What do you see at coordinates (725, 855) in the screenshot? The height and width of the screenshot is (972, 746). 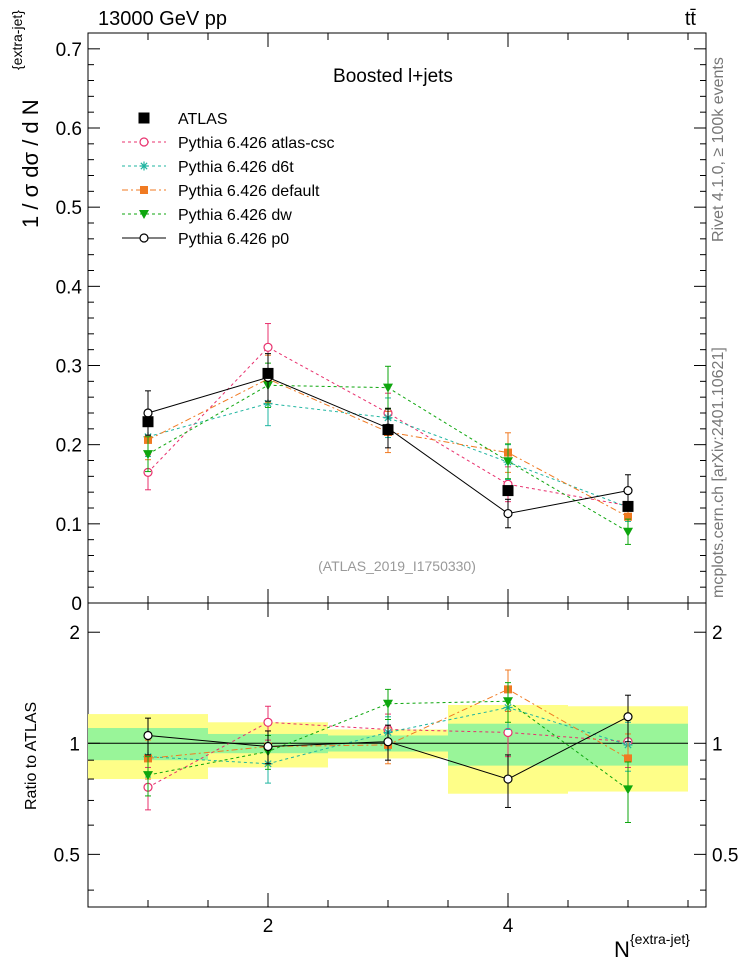 I see `ratio-y-tick-label-right: 0.5` at bounding box center [725, 855].